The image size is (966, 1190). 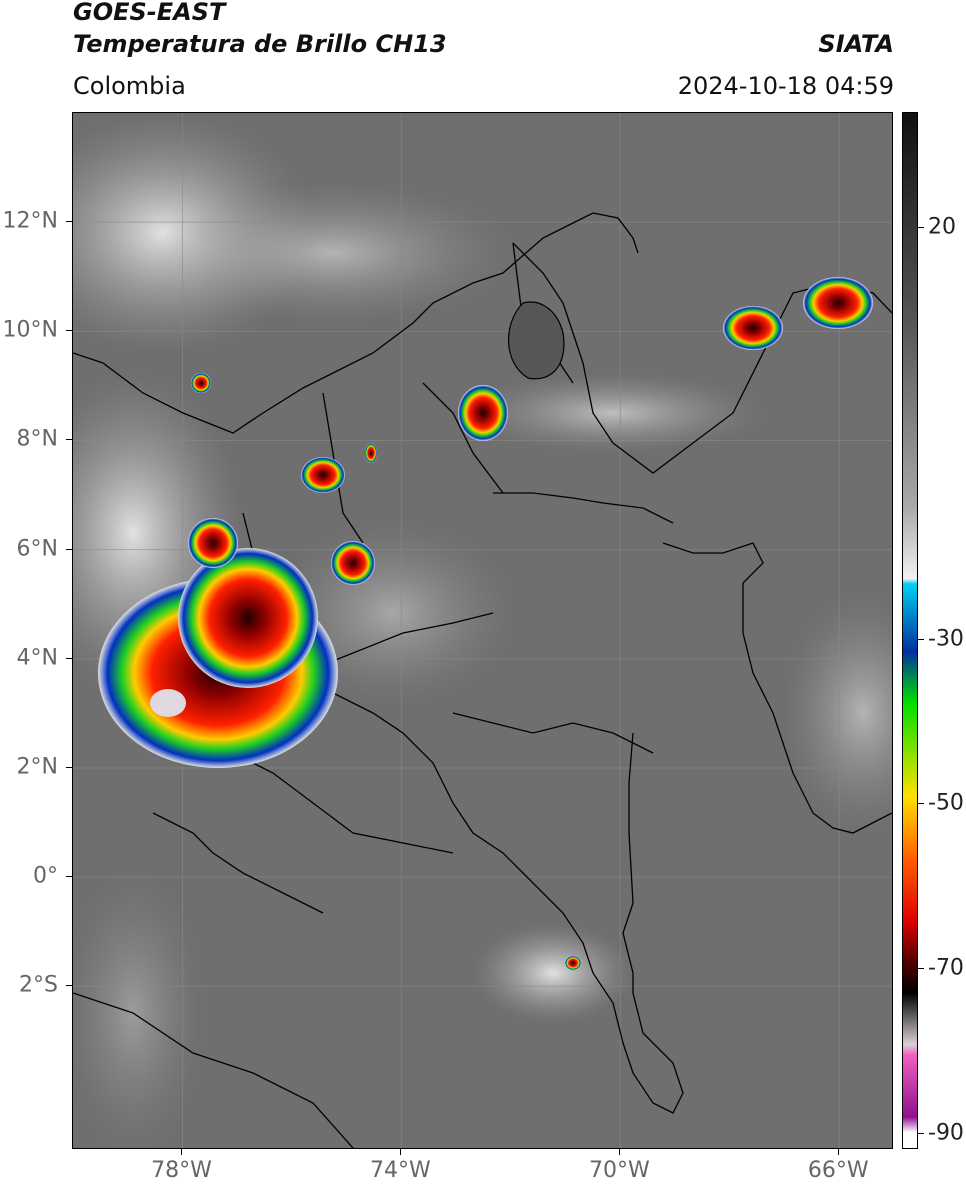 I want to click on lake-maracaibo, so click(x=536, y=340).